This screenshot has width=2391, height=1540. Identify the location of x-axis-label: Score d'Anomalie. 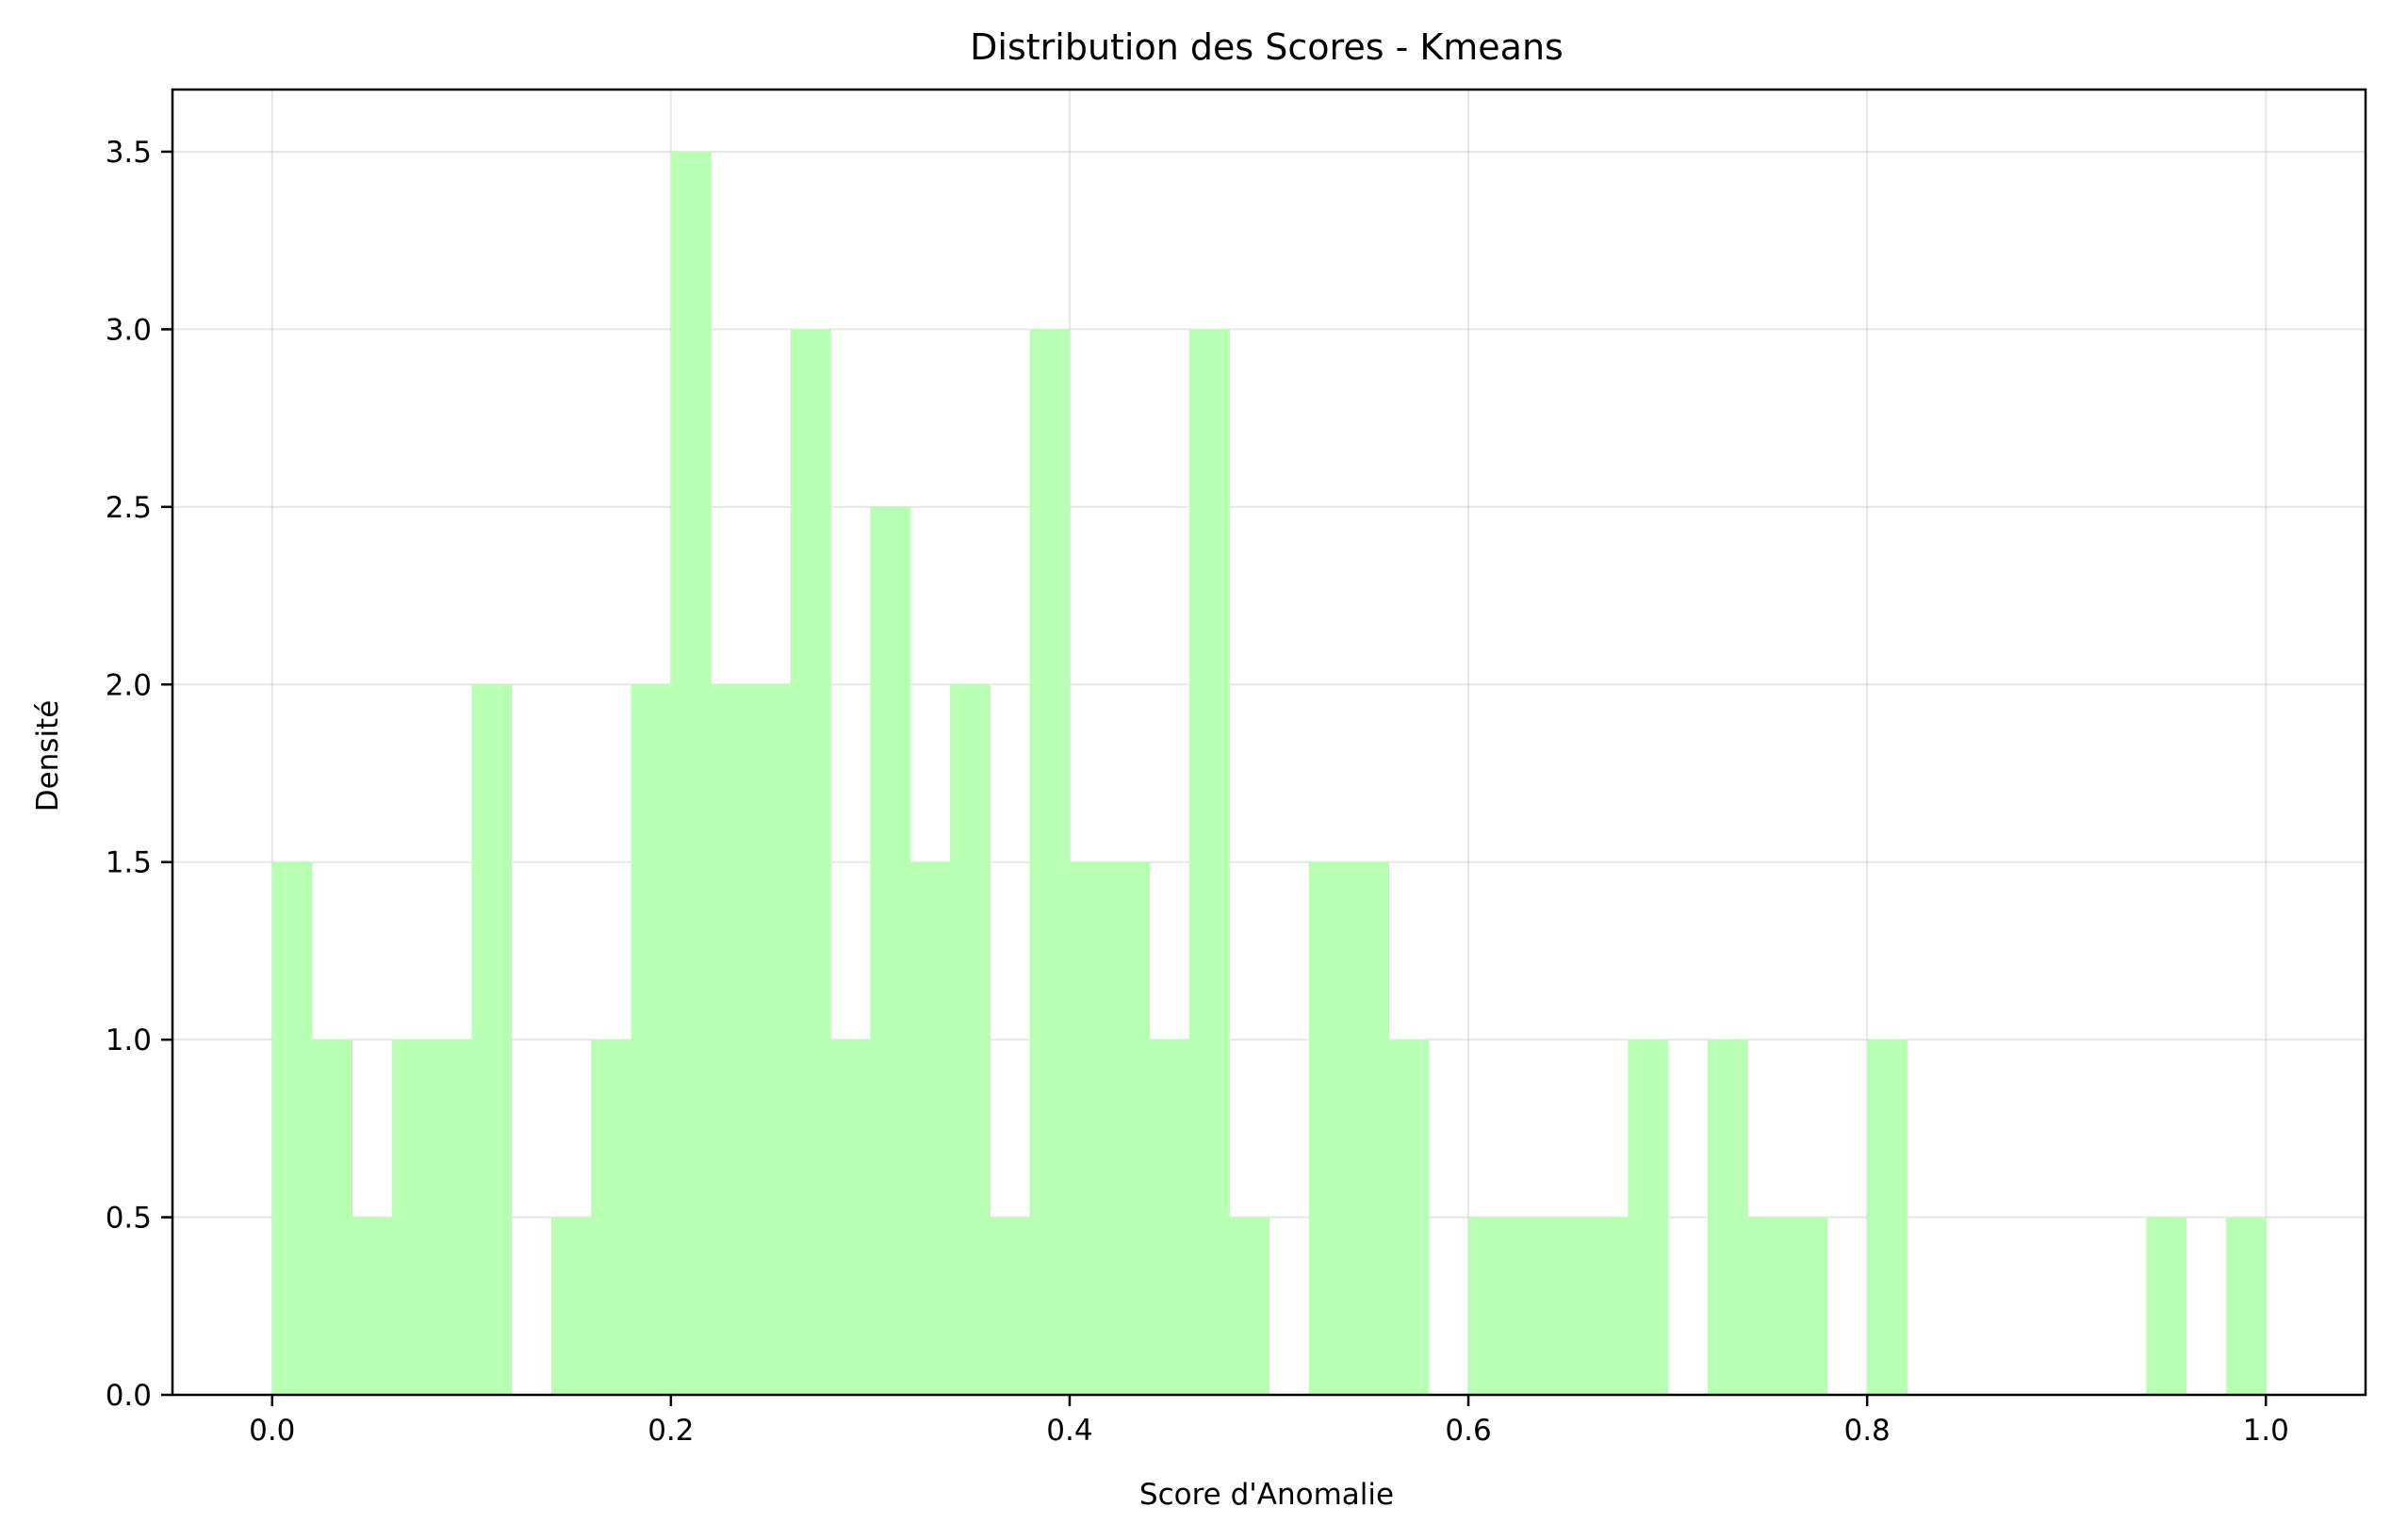
(1266, 1495).